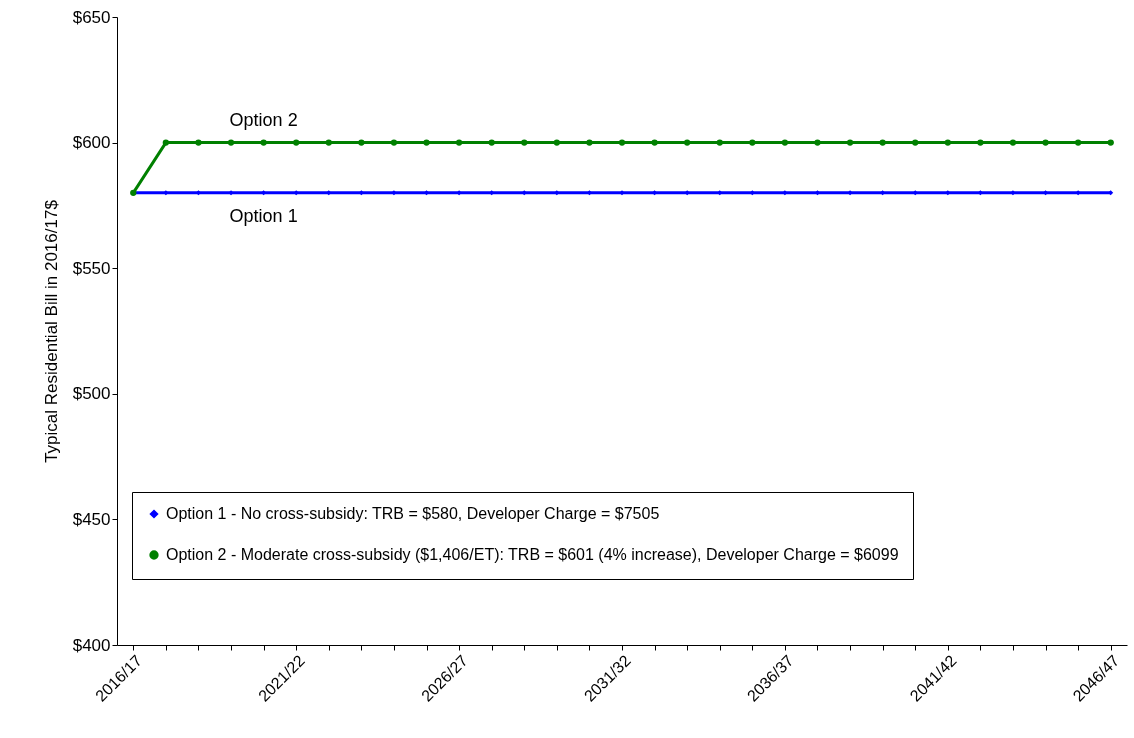  What do you see at coordinates (263, 215) in the screenshot?
I see `annotation: Option 1` at bounding box center [263, 215].